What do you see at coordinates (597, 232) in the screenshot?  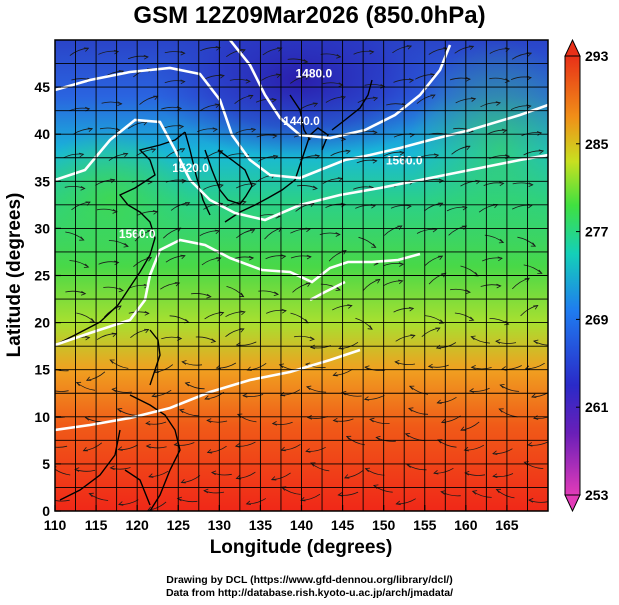 I see `colorbar-tick-label: 277` at bounding box center [597, 232].